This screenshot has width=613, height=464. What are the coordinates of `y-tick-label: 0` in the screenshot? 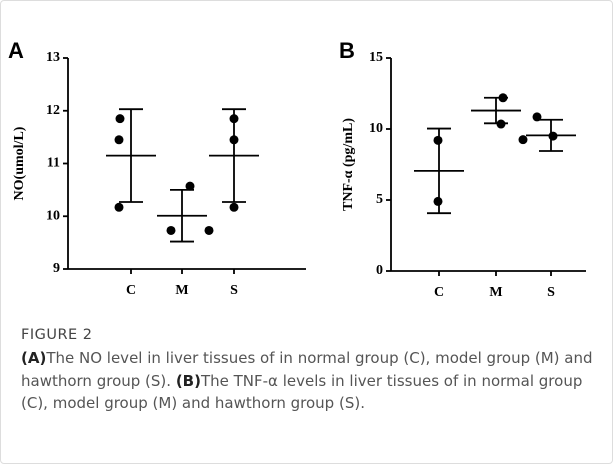 It's located at (379, 270).